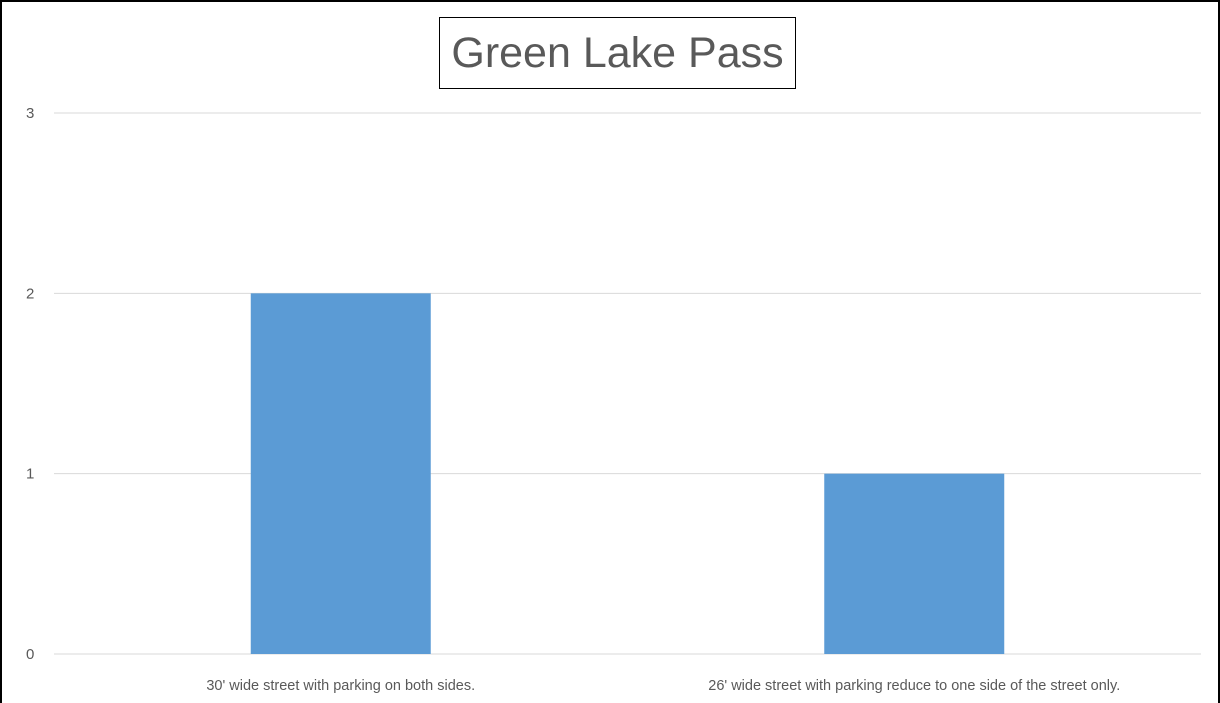  What do you see at coordinates (30, 113) in the screenshot?
I see `y-tick-label: 3` at bounding box center [30, 113].